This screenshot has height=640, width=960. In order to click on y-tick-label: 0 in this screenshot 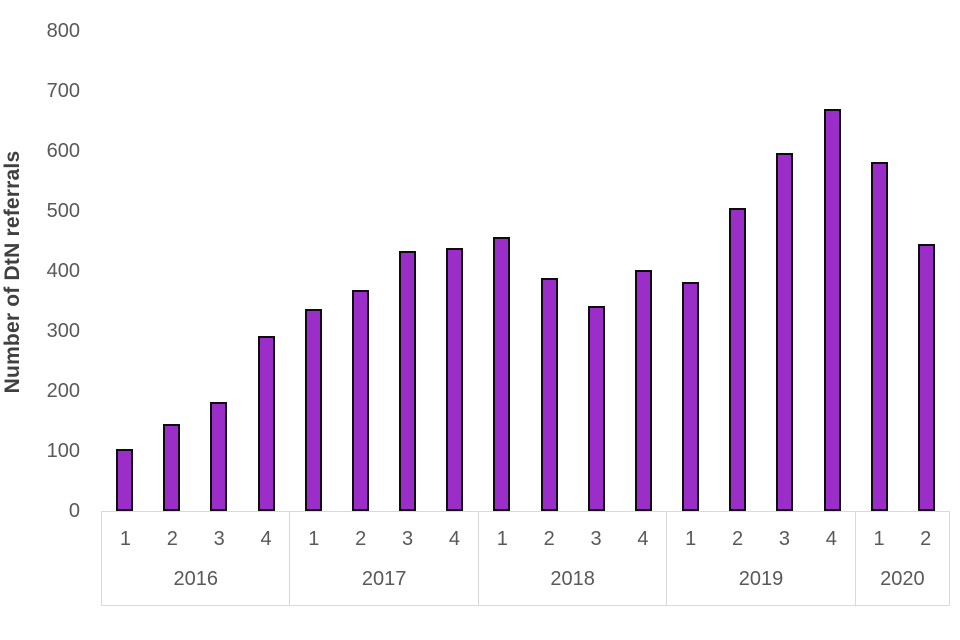, I will do `click(74, 511)`.